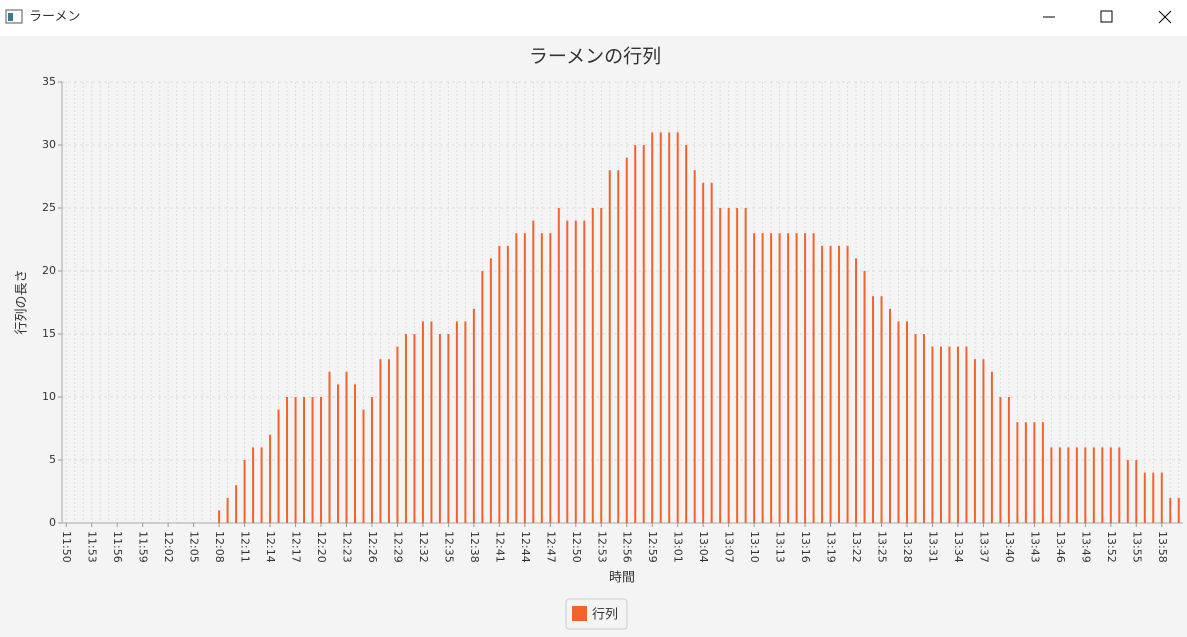 The width and height of the screenshot is (1187, 637). What do you see at coordinates (499, 547) in the screenshot?
I see `x-tick-label: 12:41` at bounding box center [499, 547].